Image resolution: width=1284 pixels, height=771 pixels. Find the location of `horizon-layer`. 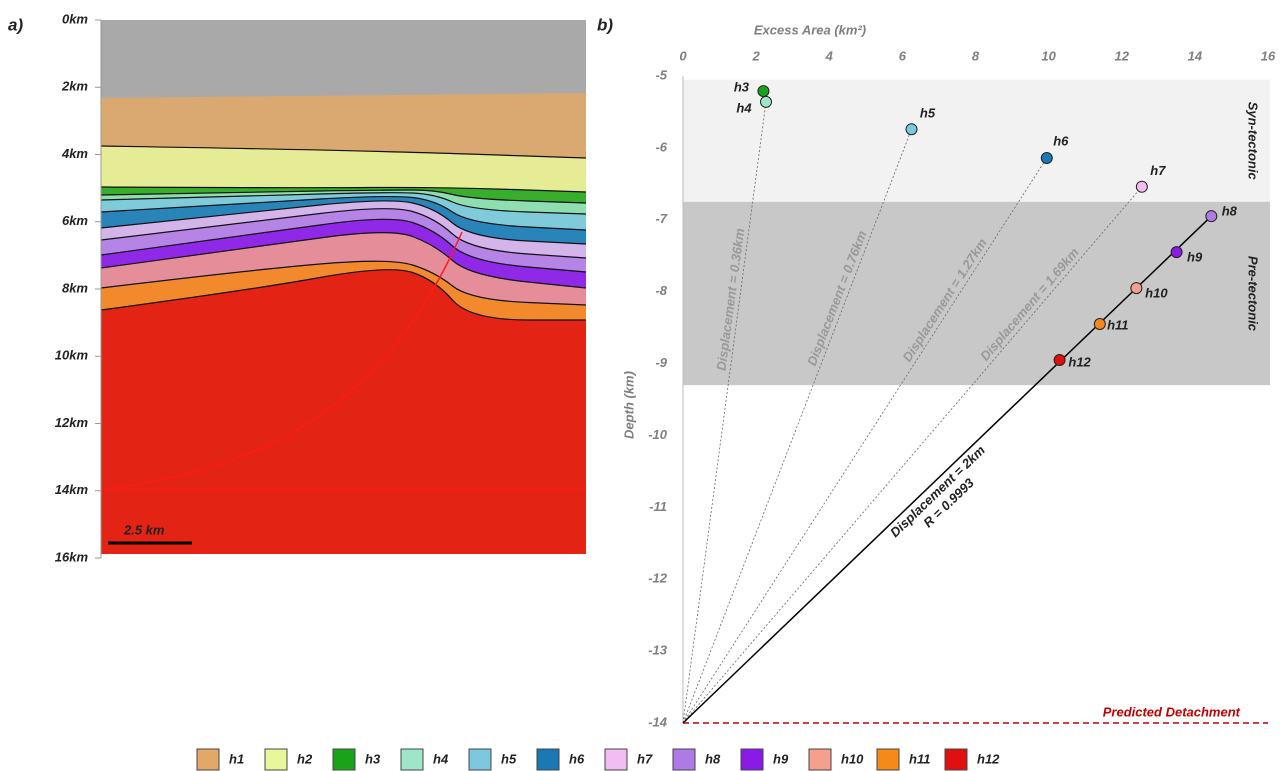

horizon-layer is located at coordinates (343, 411).